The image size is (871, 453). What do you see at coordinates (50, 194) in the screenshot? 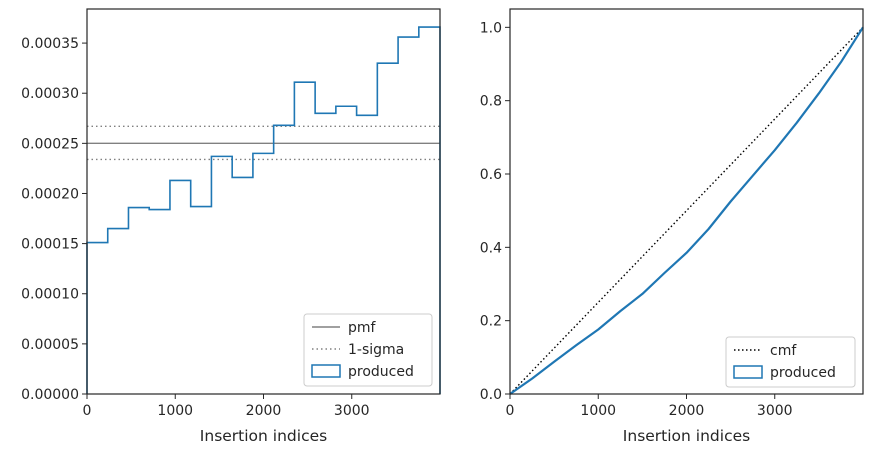
I see `y-tick-label: 0.00020` at bounding box center [50, 194].